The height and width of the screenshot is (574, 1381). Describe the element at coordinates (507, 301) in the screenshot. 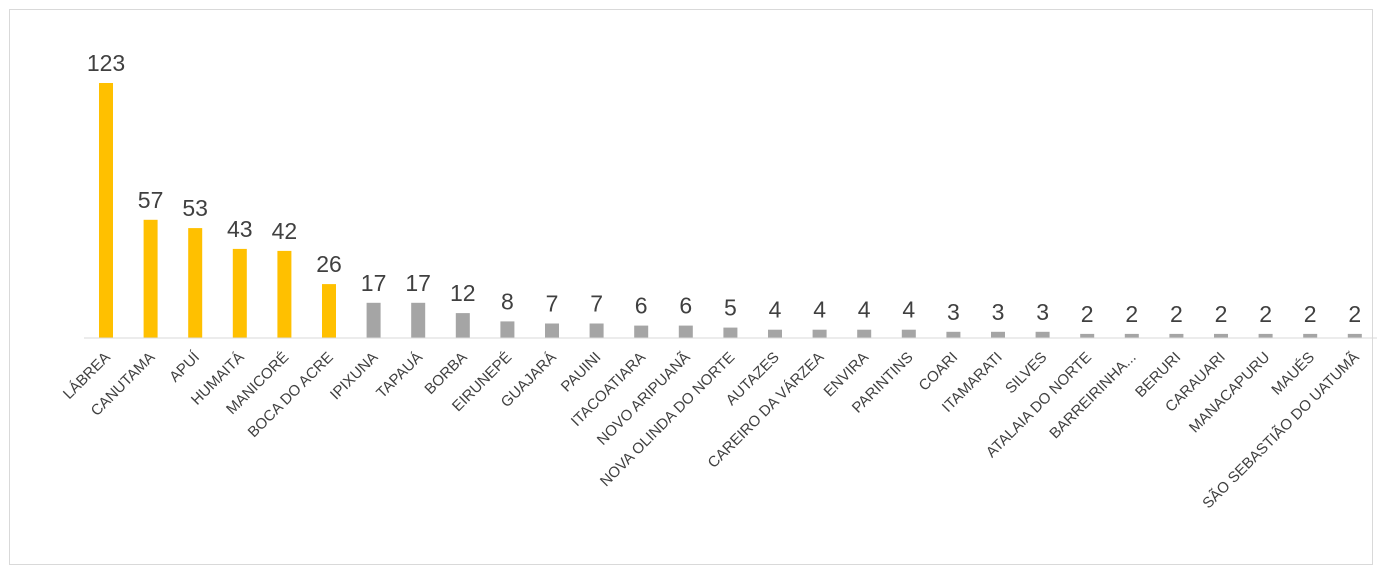

I see `data-label: 8` at that location.